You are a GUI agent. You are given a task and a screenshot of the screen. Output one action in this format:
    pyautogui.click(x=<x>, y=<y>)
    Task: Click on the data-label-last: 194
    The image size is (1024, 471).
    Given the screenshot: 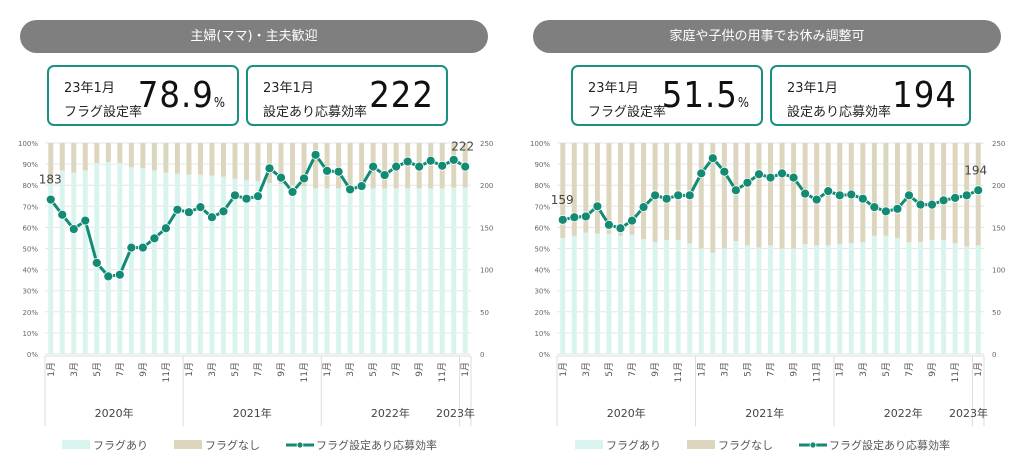 What is the action you would take?
    pyautogui.click(x=975, y=170)
    